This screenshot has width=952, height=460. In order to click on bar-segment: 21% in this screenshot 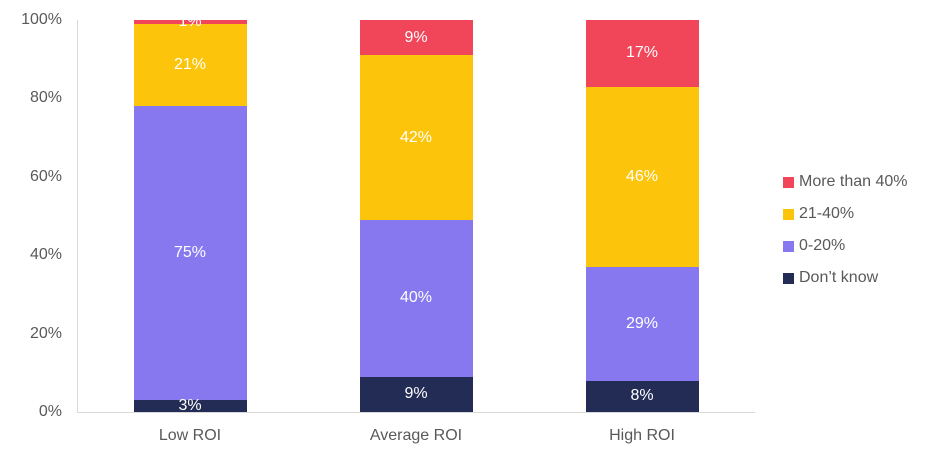, I will do `click(190, 65)`.